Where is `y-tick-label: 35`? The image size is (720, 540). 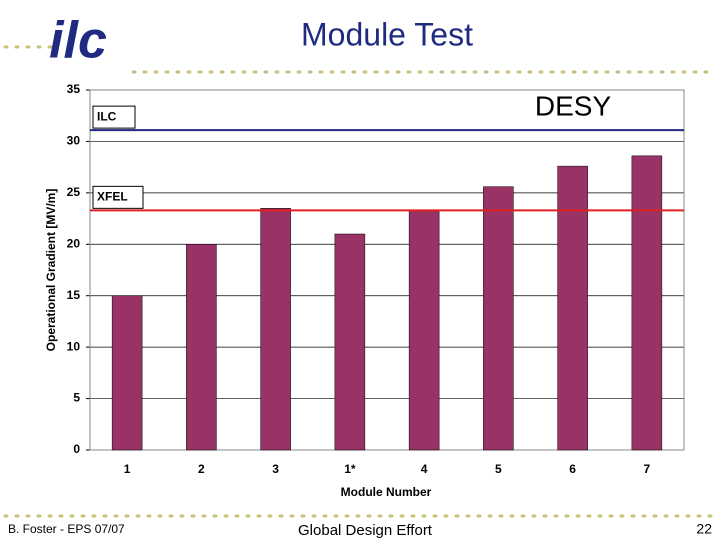
y-tick-label: 35 is located at coordinates (74, 89).